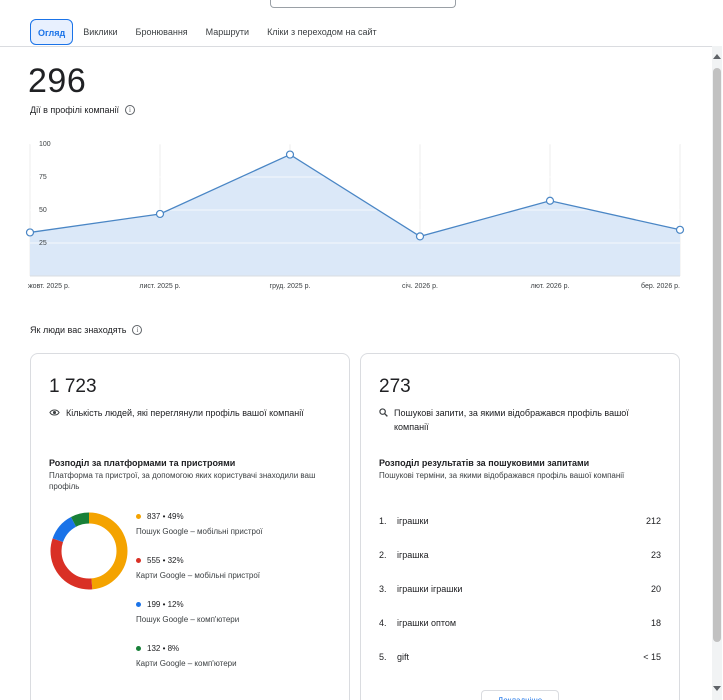 The width and height of the screenshot is (723, 700). I want to click on platform-donut-chart, so click(89, 551).